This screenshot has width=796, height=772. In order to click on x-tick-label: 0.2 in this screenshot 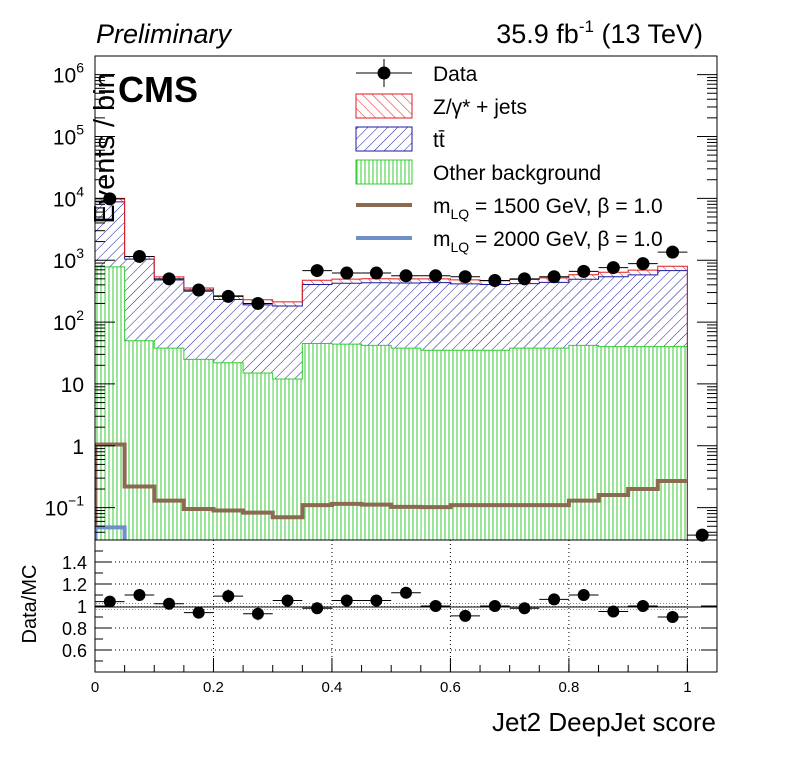, I will do `click(213, 687)`.